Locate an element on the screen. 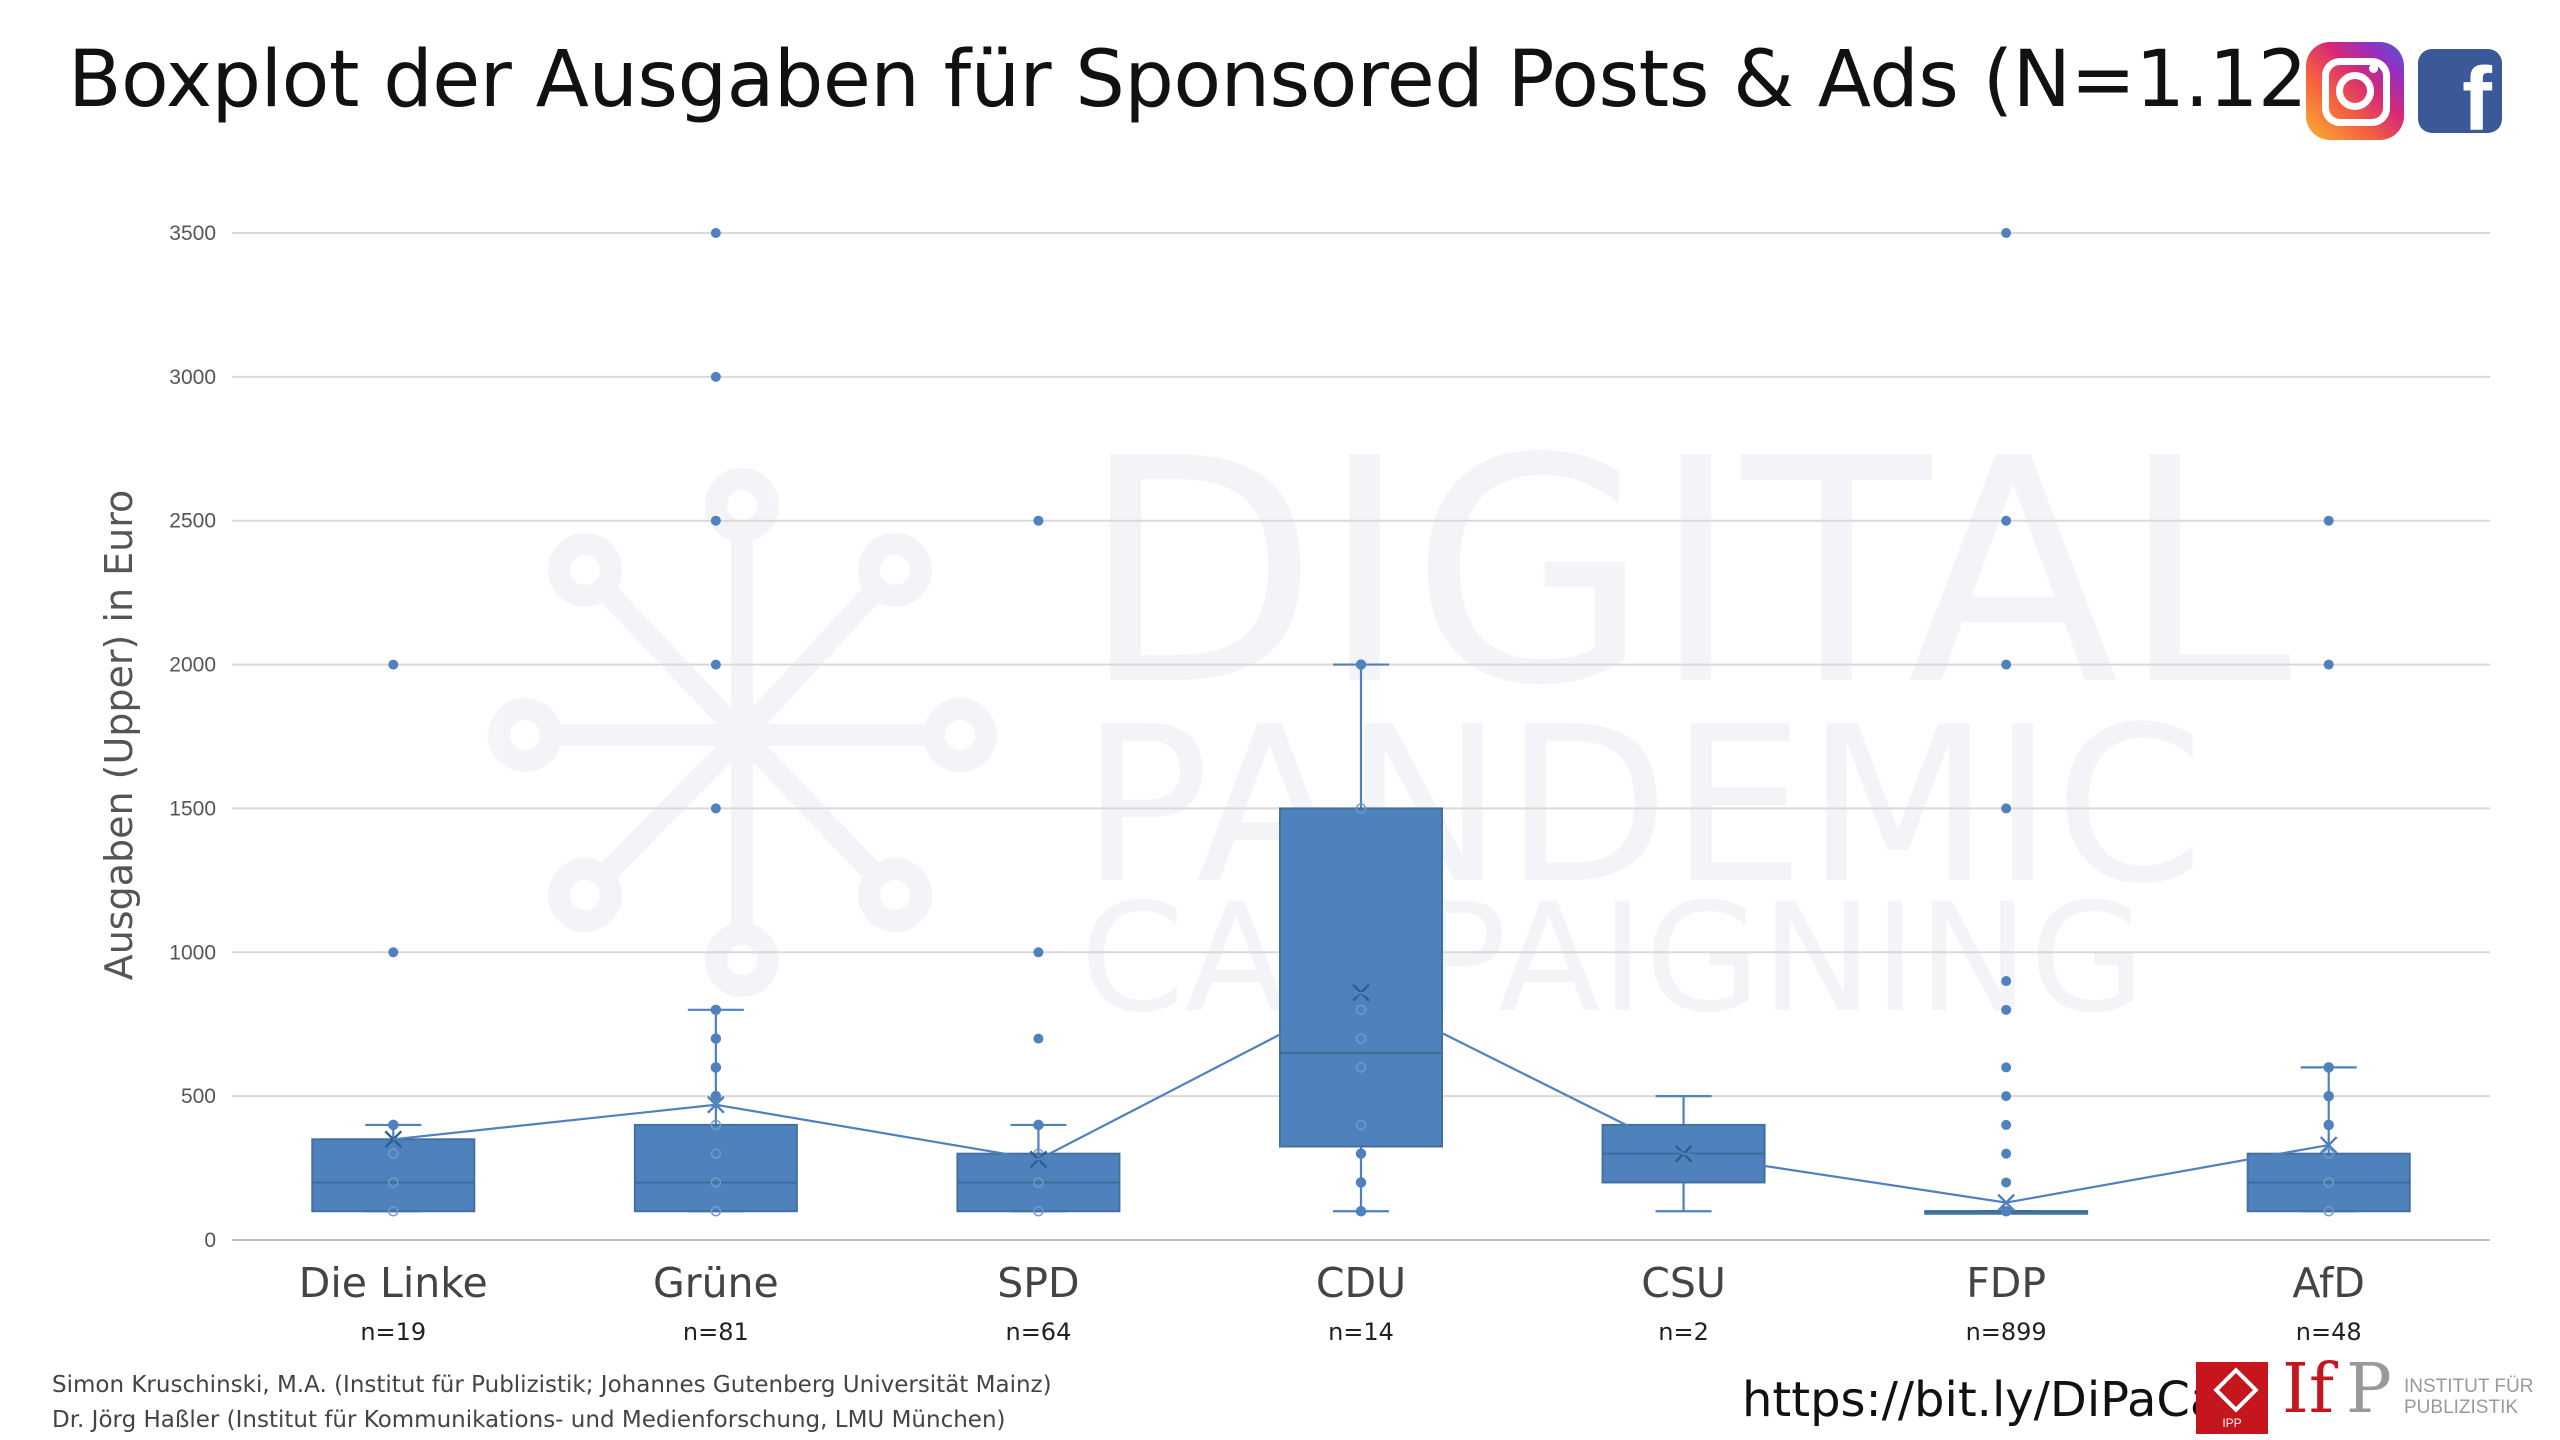  category-label: Die Linke is located at coordinates (393, 1283).